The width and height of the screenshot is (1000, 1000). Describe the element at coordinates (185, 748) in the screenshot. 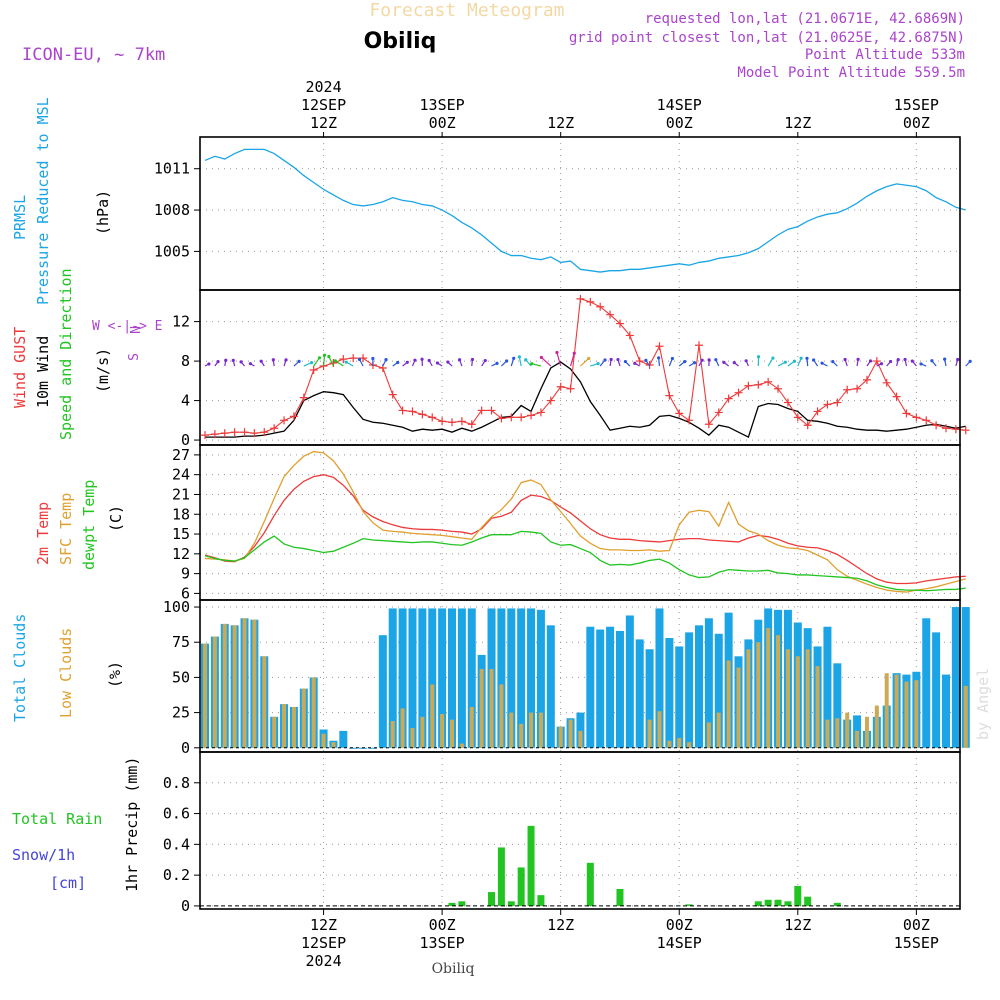

I see `y-tick-label: 0` at that location.